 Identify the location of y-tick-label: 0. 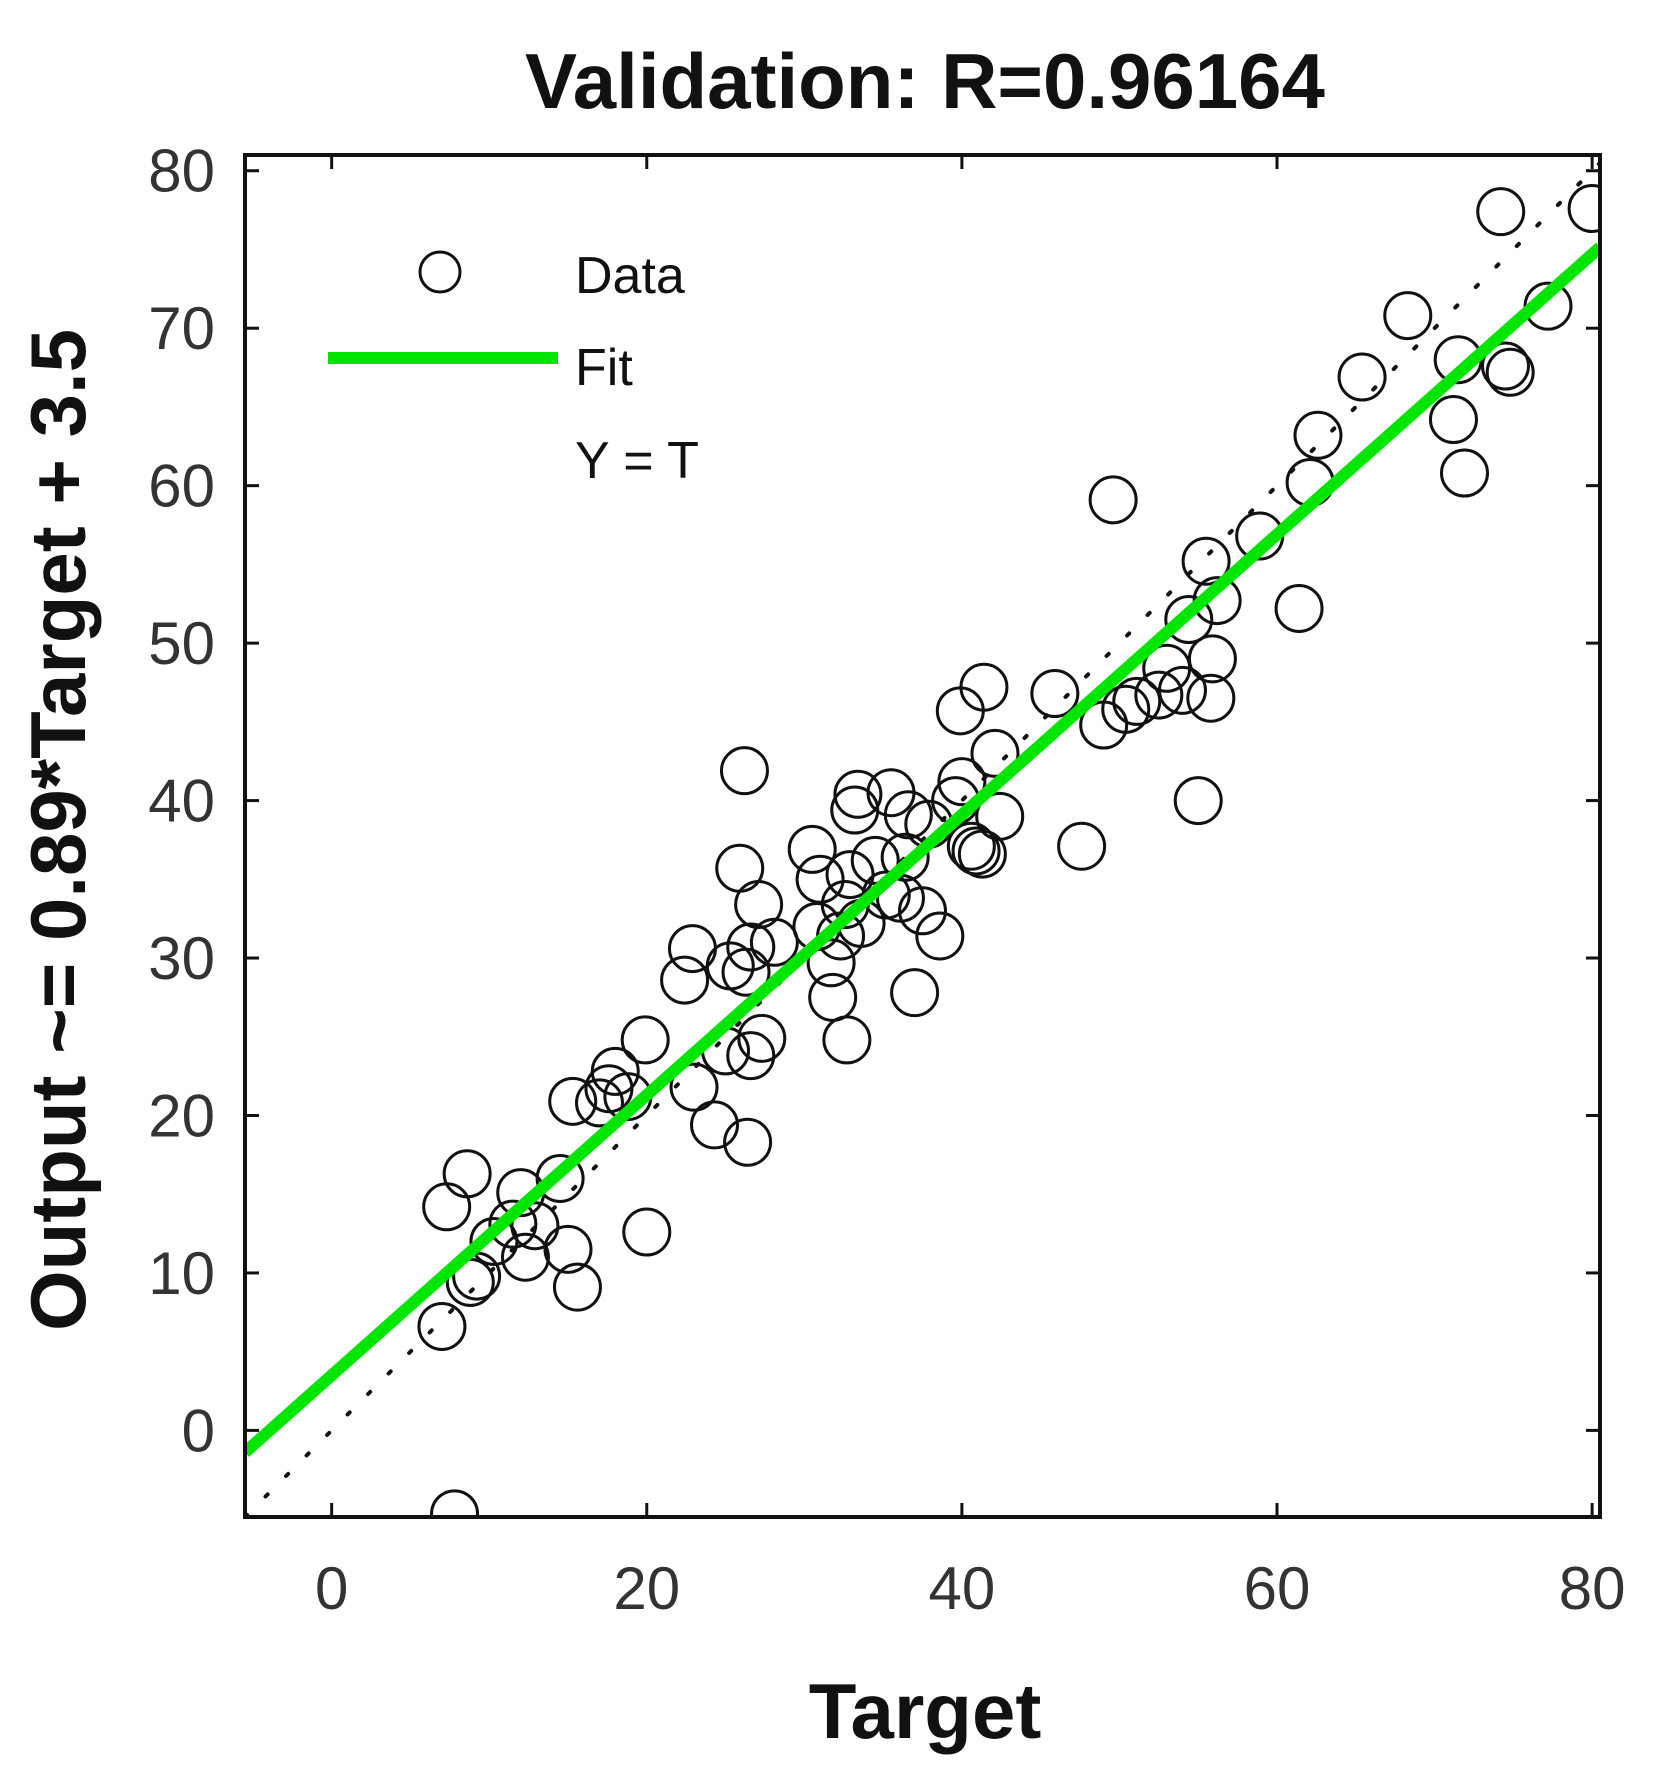
(198, 1430).